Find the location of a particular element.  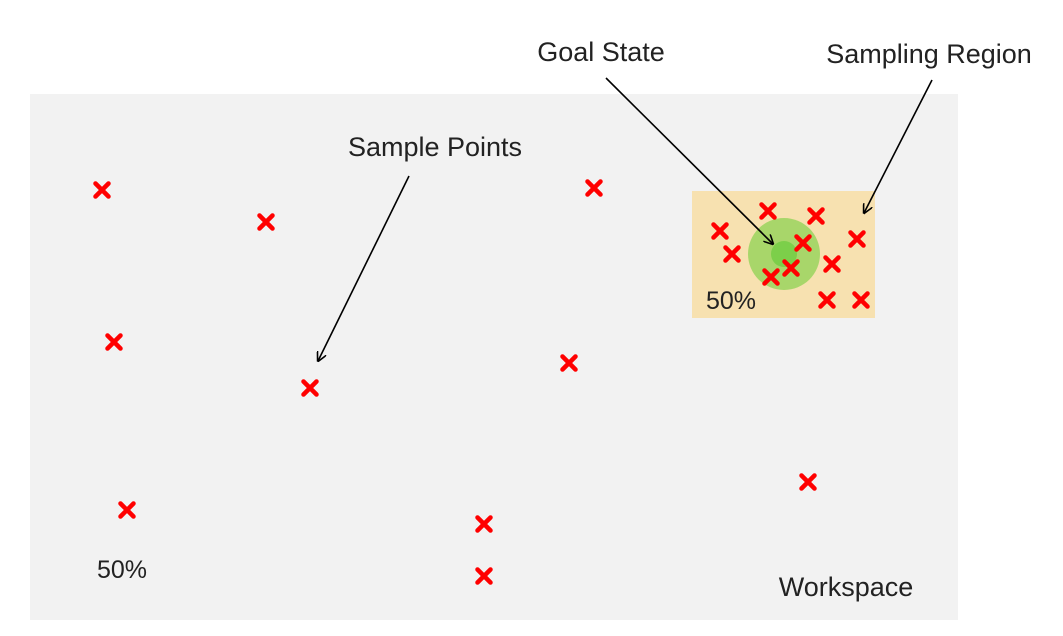

sampling-region-percent: 50% is located at coordinates (731, 301).